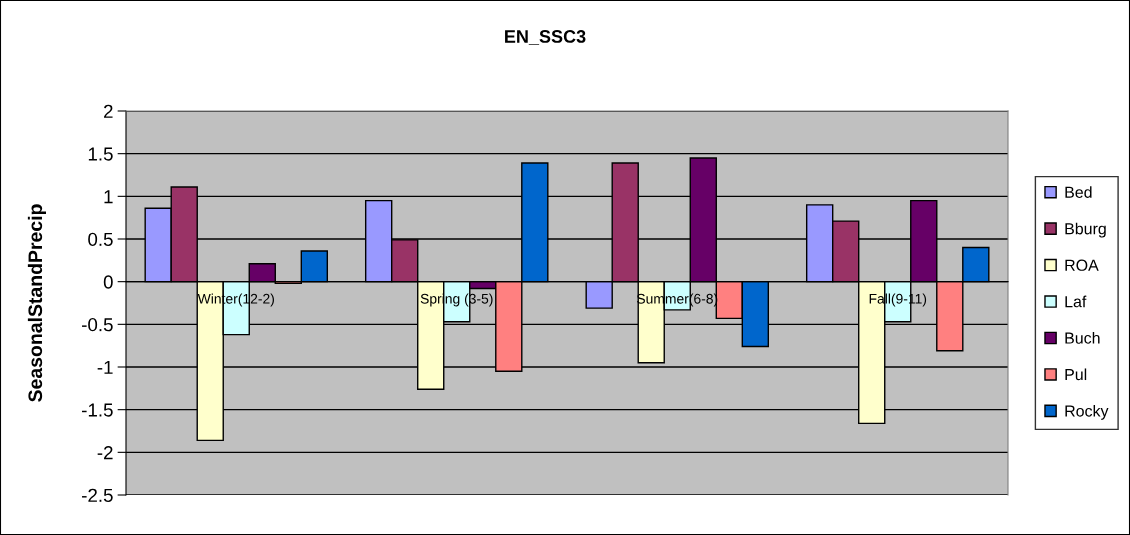 The width and height of the screenshot is (1130, 535). I want to click on y-tick-label: -2, so click(105, 453).